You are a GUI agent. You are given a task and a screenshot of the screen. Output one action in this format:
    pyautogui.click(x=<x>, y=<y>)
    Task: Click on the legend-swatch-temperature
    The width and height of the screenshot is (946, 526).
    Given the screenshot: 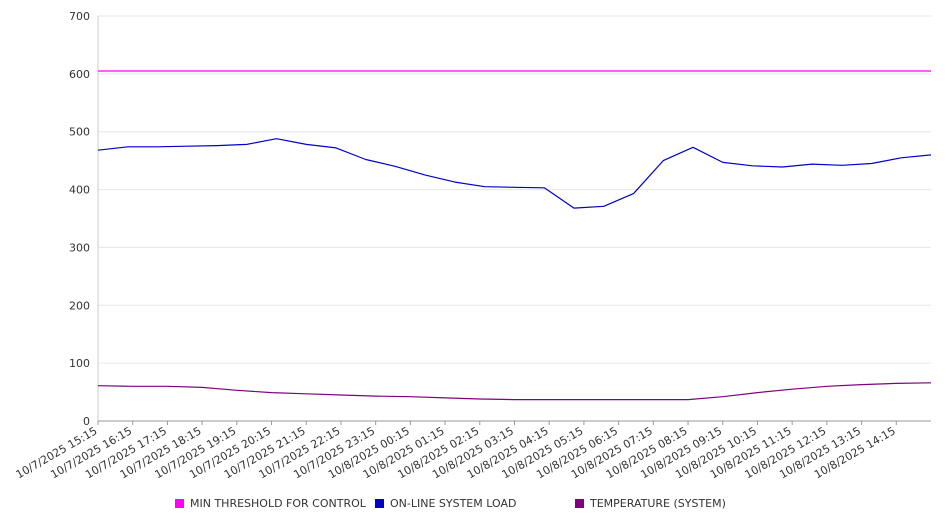 What is the action you would take?
    pyautogui.click(x=579, y=503)
    